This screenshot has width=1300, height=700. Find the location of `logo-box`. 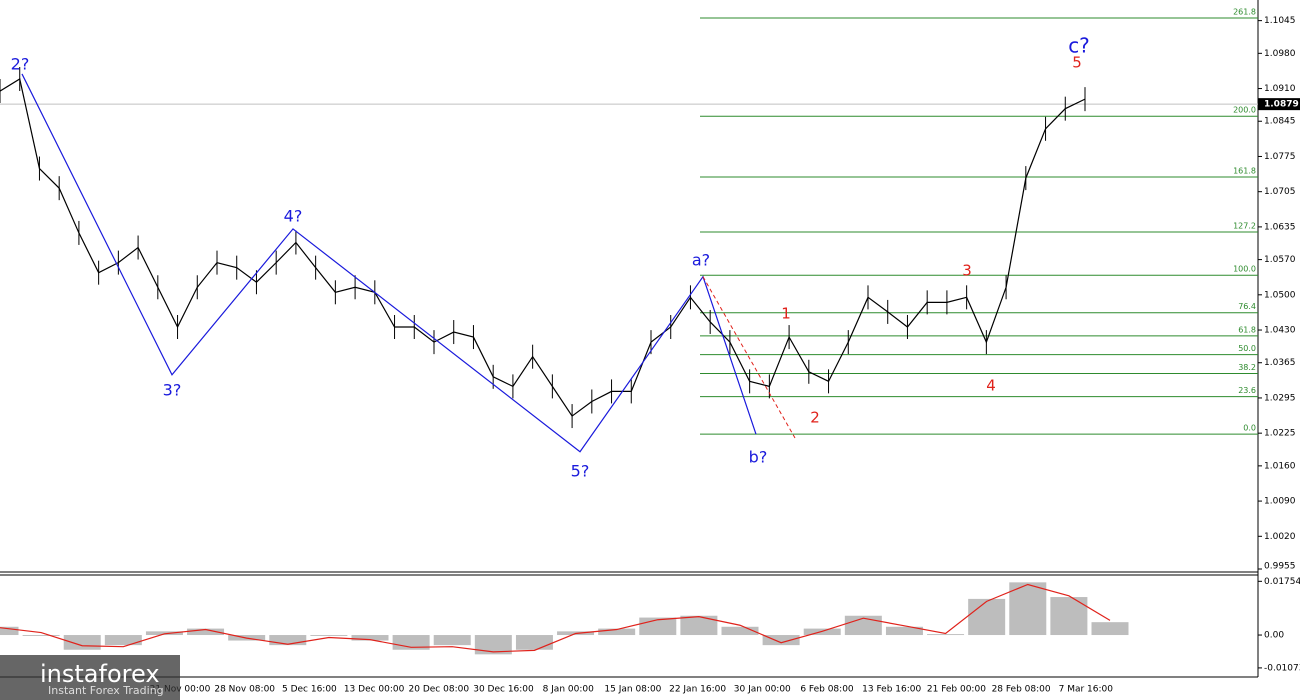

logo-box is located at coordinates (90, 677).